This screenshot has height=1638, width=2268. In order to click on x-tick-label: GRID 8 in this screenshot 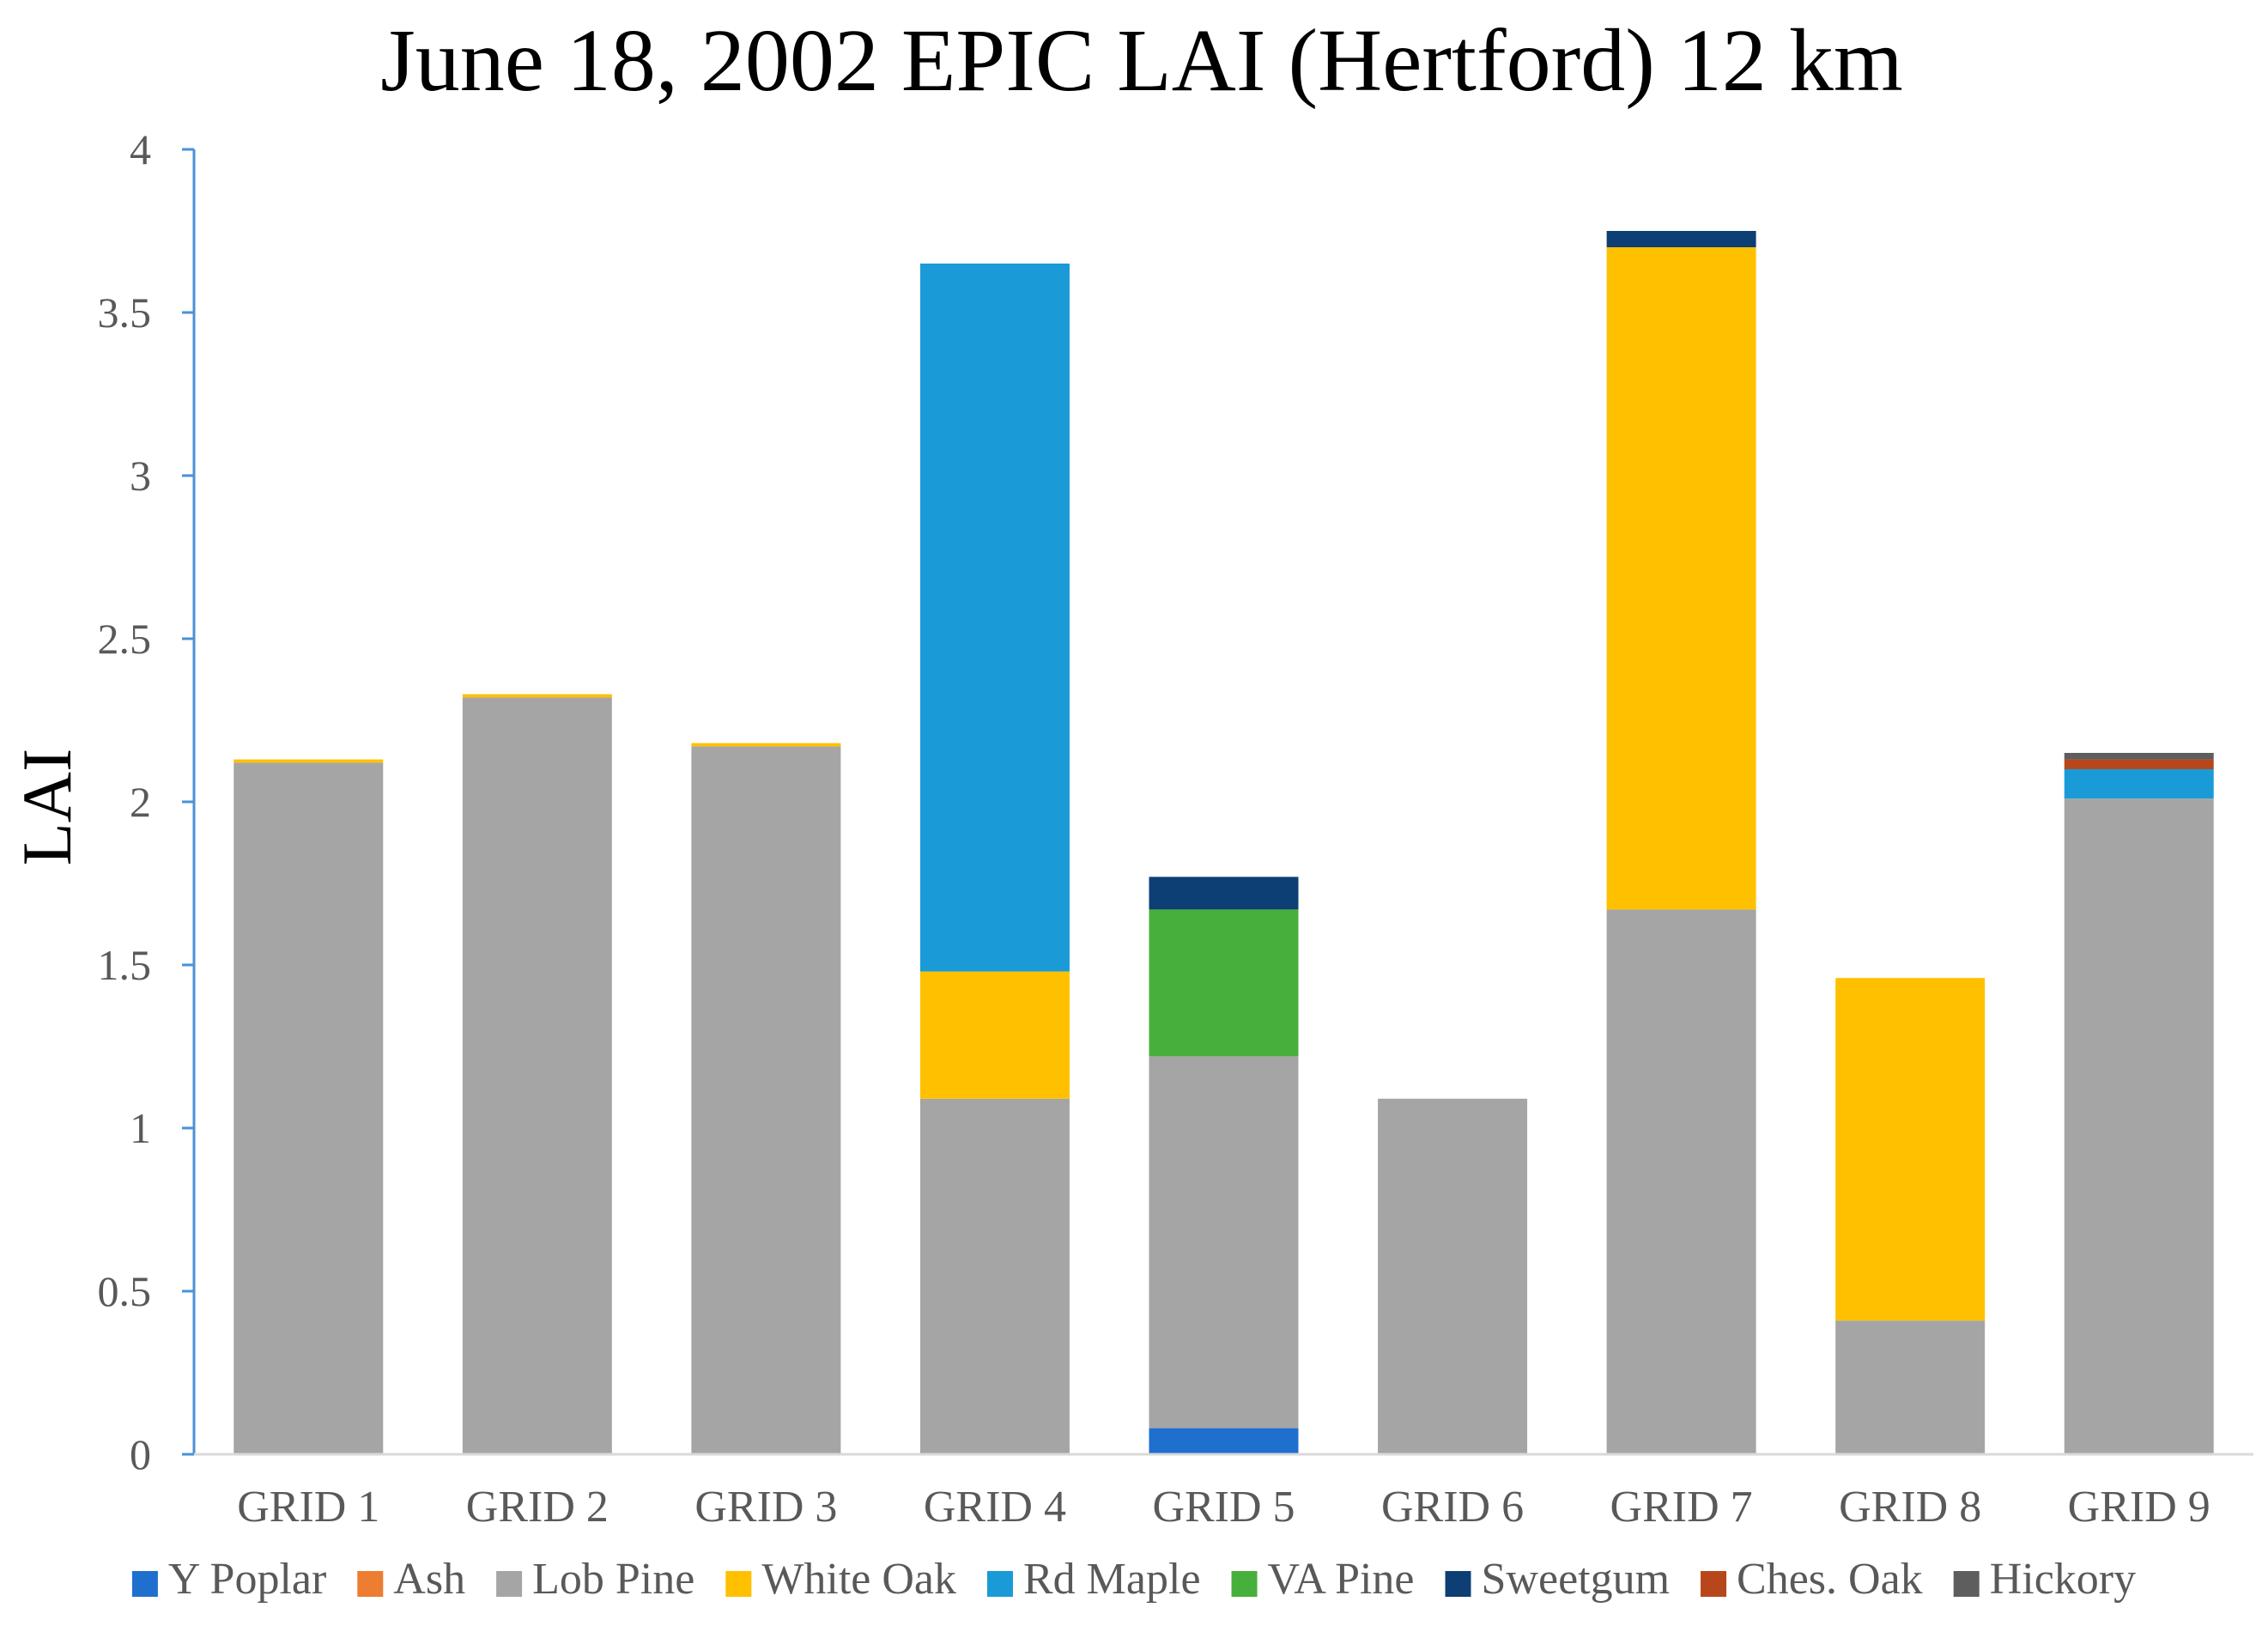, I will do `click(1910, 1508)`.